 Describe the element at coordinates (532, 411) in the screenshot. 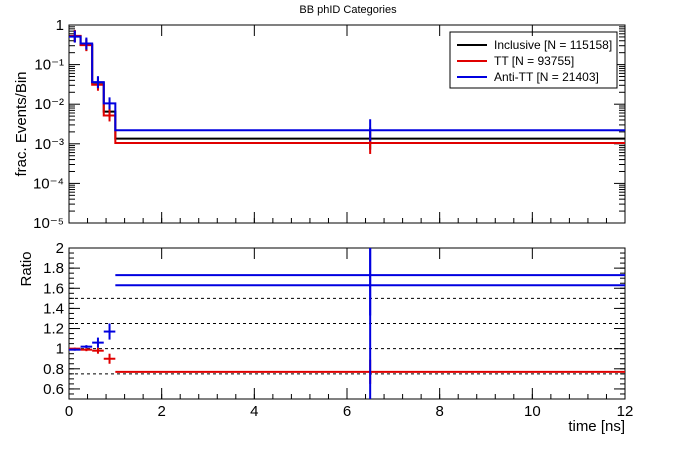

I see `x-tick-label: 10` at that location.